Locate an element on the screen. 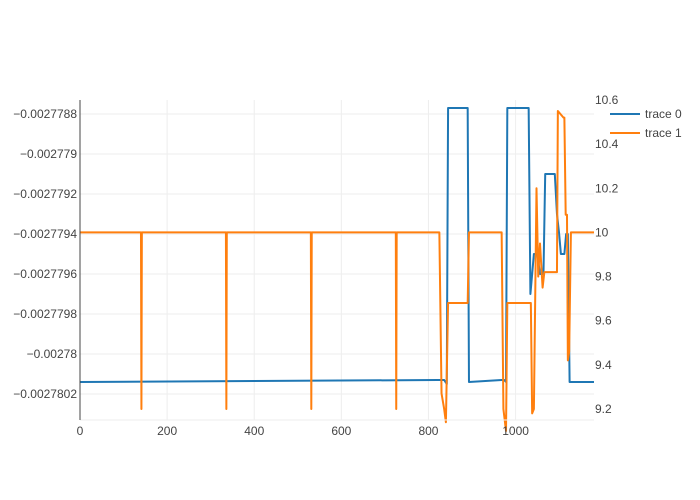 The width and height of the screenshot is (700, 500). x-tick-label: 200 is located at coordinates (167, 431).